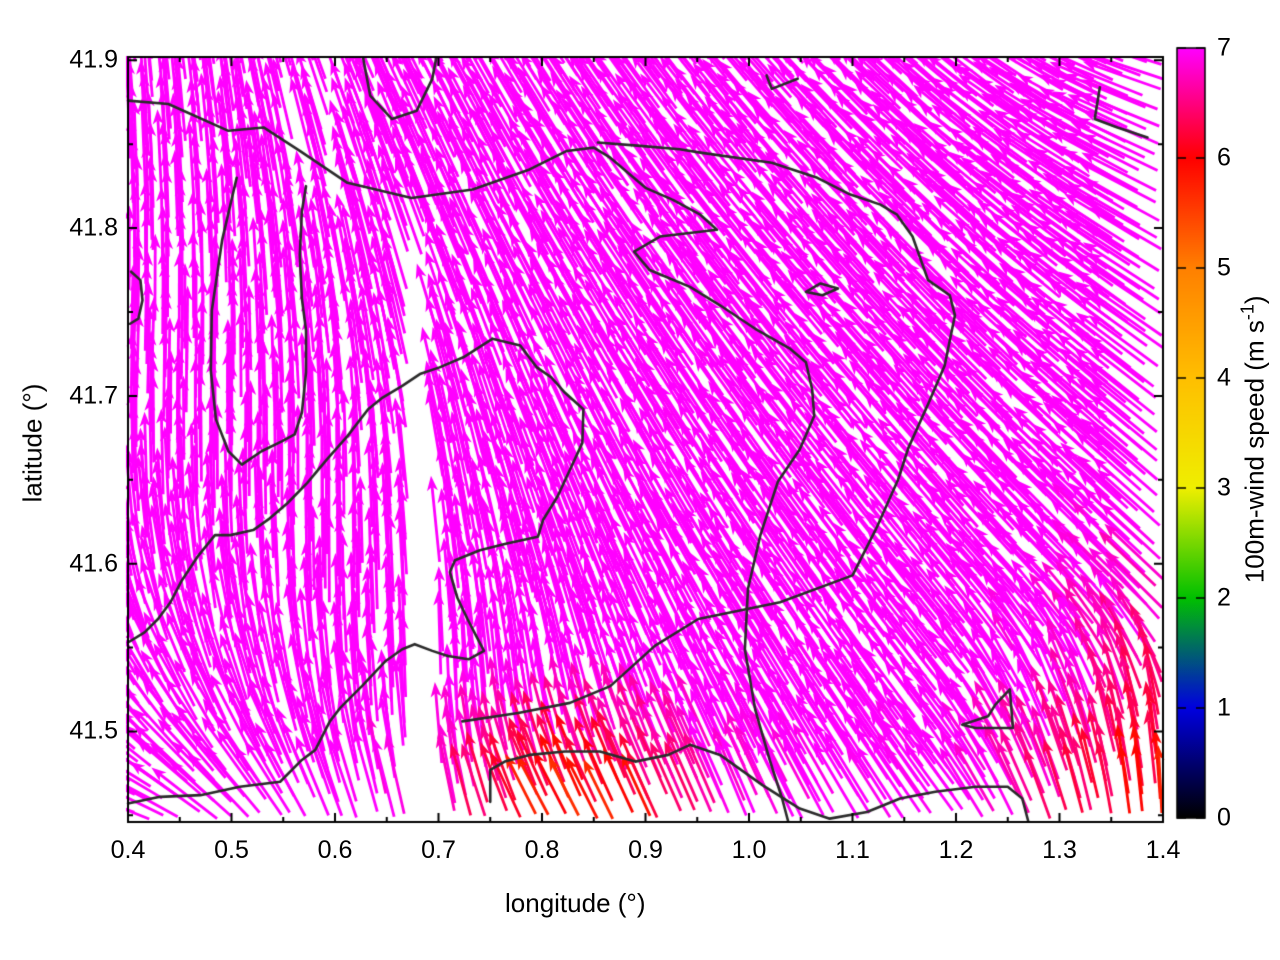 This screenshot has width=1280, height=960. What do you see at coordinates (1224, 707) in the screenshot?
I see `colorbar-tick-label: 1` at bounding box center [1224, 707].